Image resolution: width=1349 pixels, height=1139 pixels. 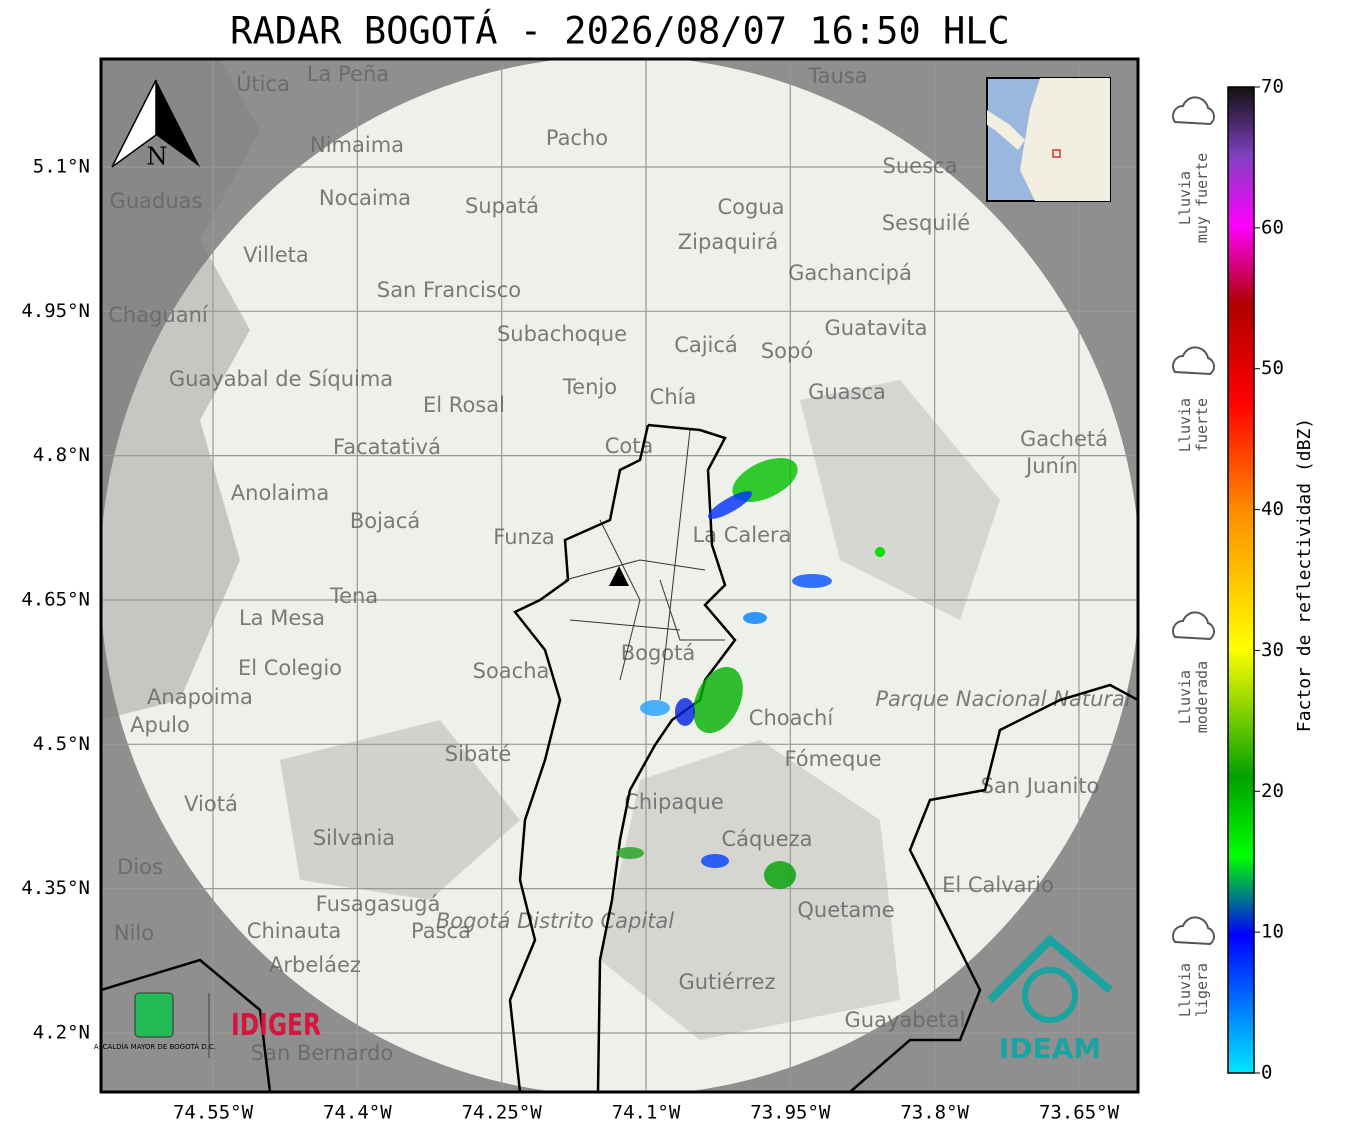 I want to click on place-label: Chipaque, so click(x=674, y=802).